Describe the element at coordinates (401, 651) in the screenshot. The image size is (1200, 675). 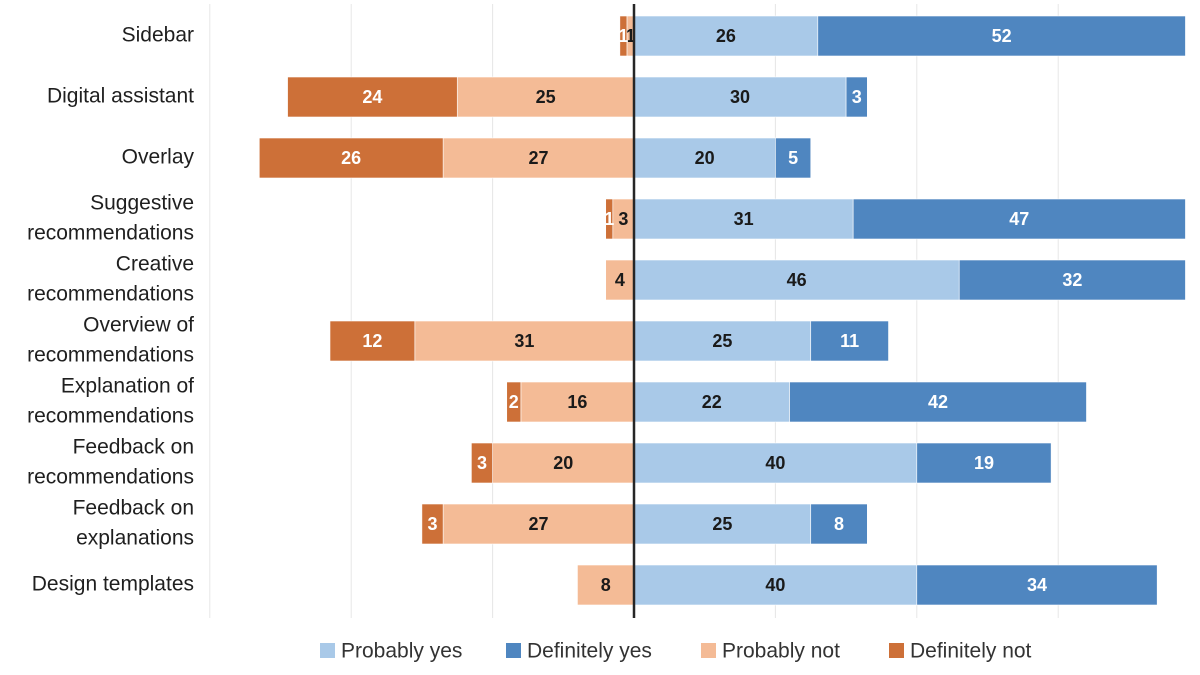
I see `legend-label-probably-yes: Probably yes` at that location.